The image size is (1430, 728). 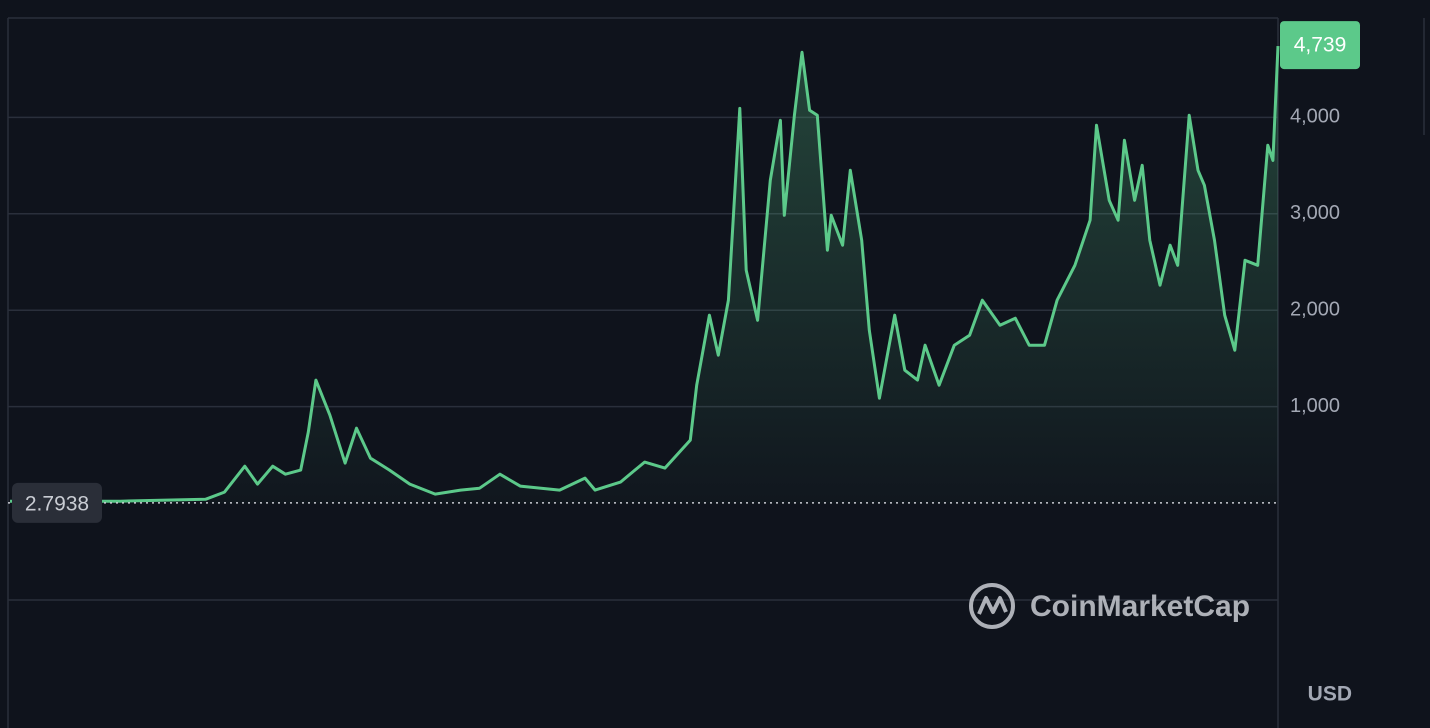 What do you see at coordinates (1315, 213) in the screenshot?
I see `y-tick-label: 3,000` at bounding box center [1315, 213].